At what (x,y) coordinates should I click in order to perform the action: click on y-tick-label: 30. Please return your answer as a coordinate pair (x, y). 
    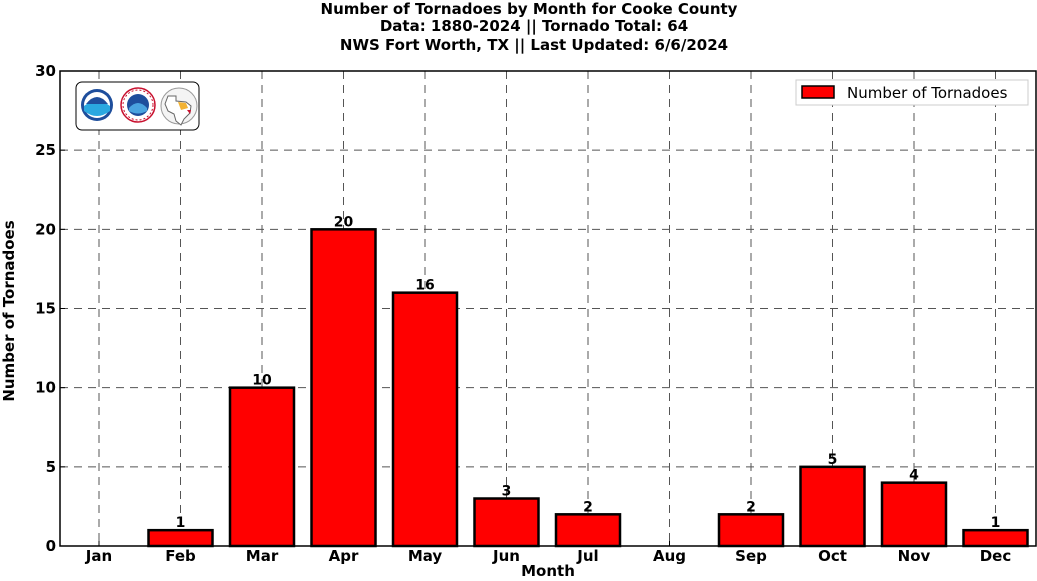
    Looking at the image, I should click on (45, 71).